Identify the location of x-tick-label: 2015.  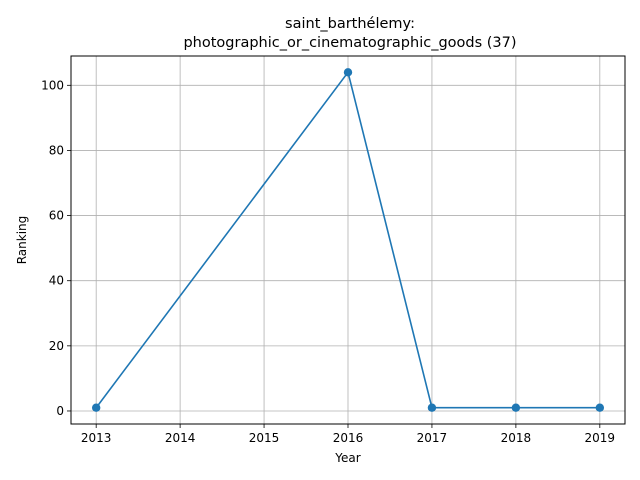
(264, 438).